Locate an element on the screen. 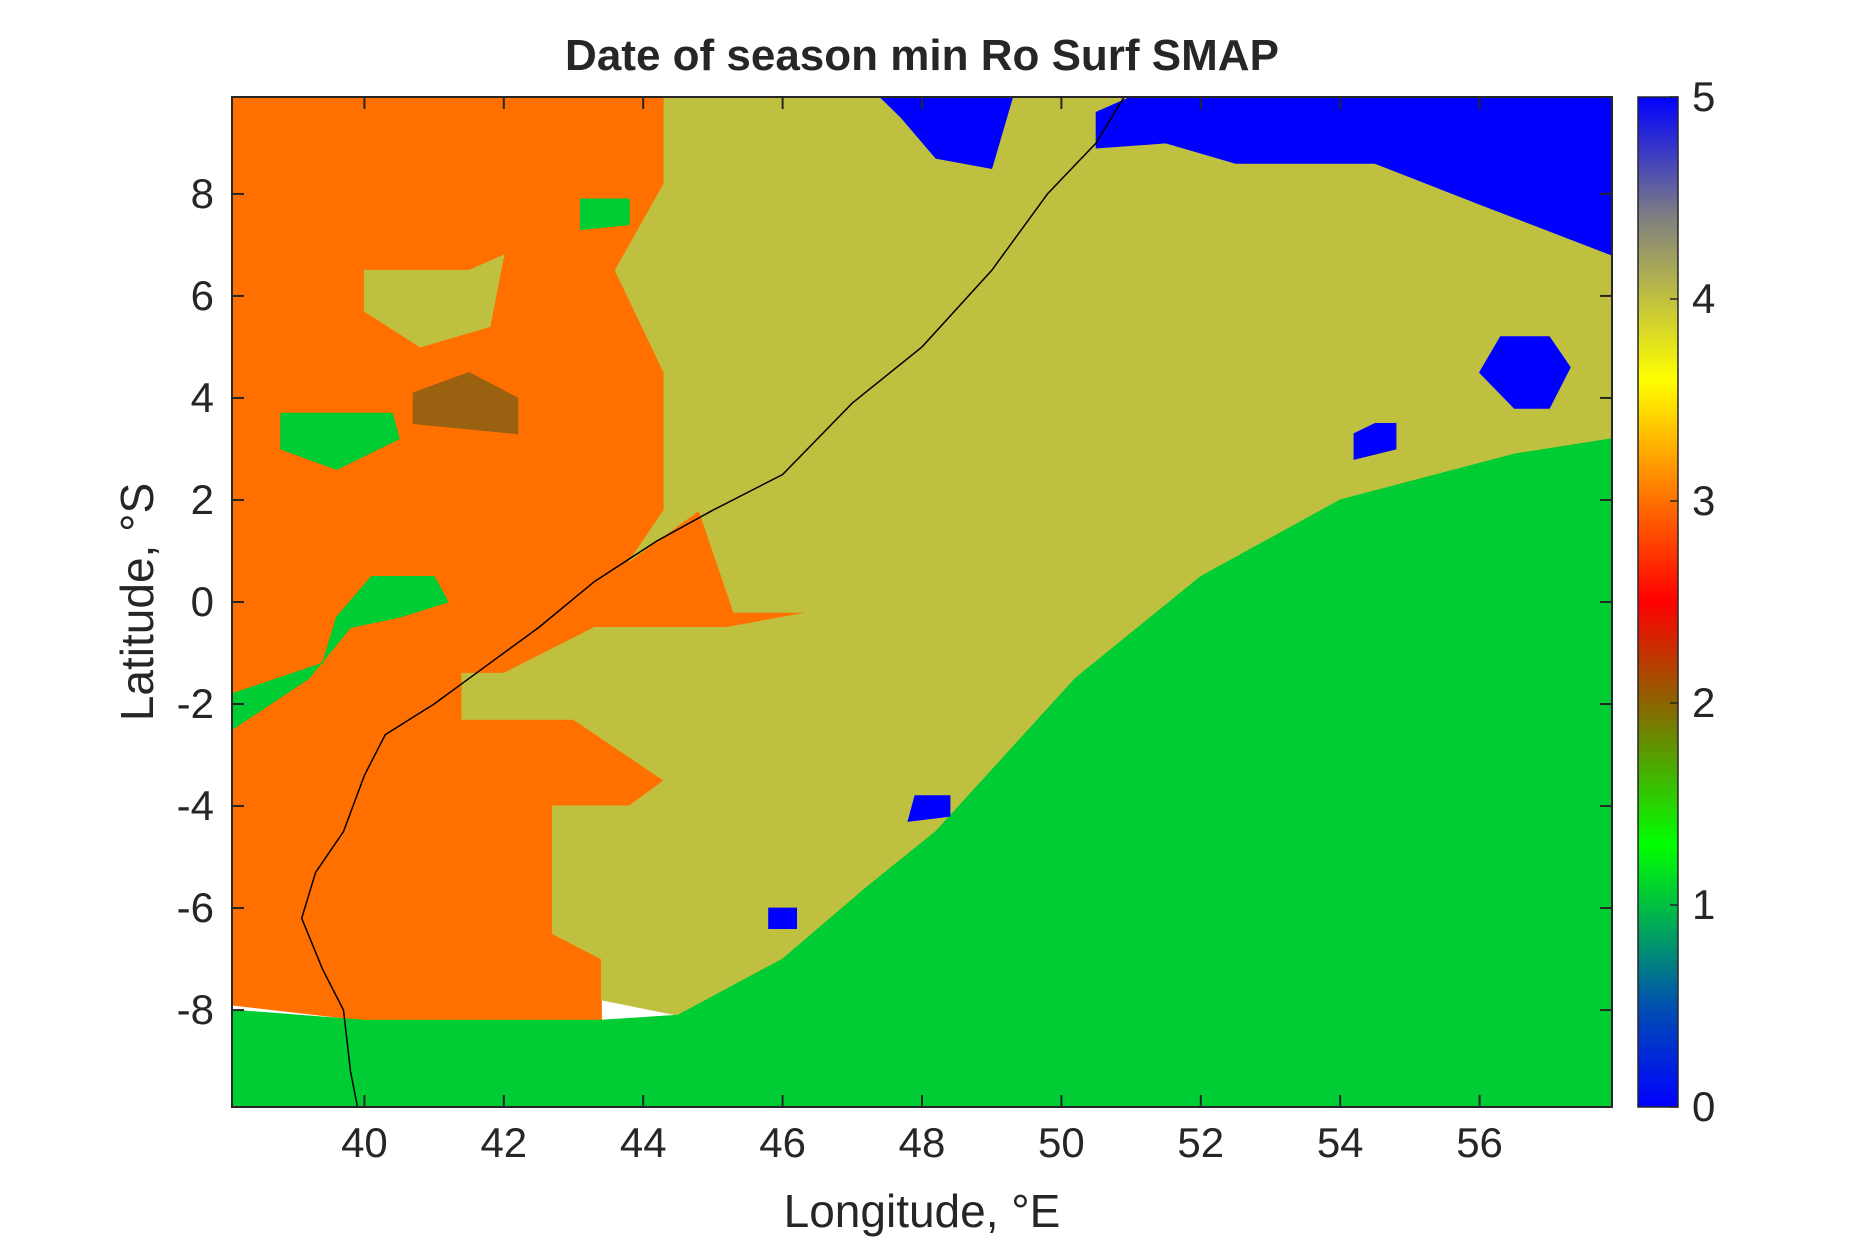  x-tick-label: 46 is located at coordinates (782, 1142).